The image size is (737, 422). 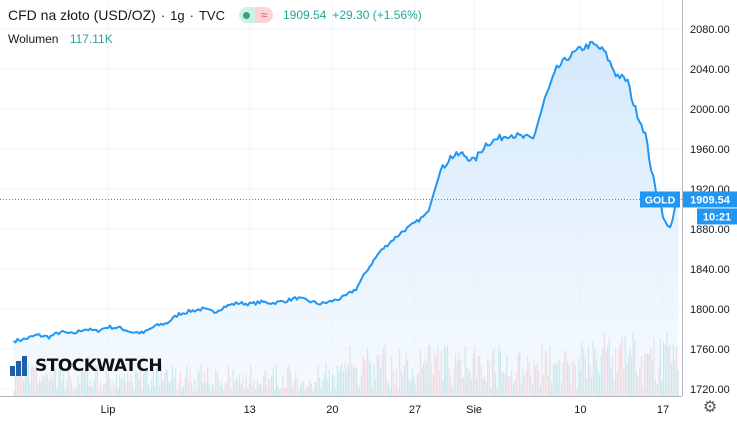 What do you see at coordinates (21, 366) in the screenshot?
I see `logo-bars-icon` at bounding box center [21, 366].